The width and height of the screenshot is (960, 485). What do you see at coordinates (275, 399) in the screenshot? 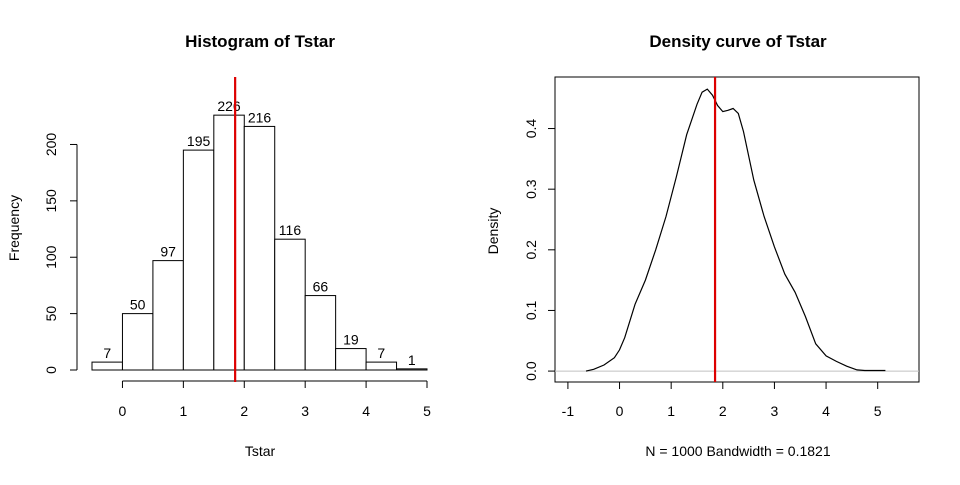
I see `histogram-x-axis: 0 1 2 3 4 5` at bounding box center [275, 399].